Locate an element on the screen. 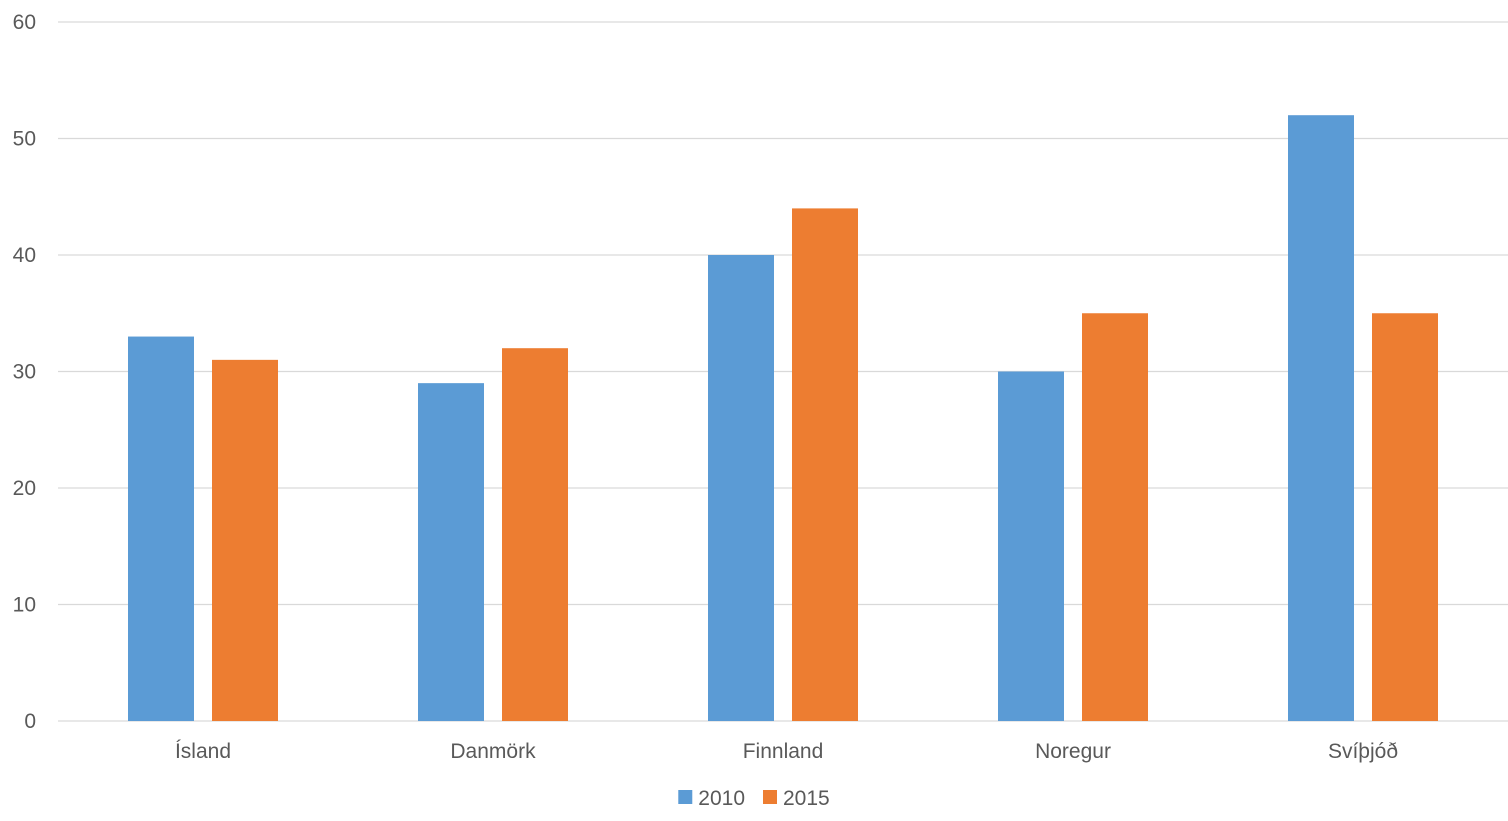  x-category-label: Finnland is located at coordinates (783, 751).